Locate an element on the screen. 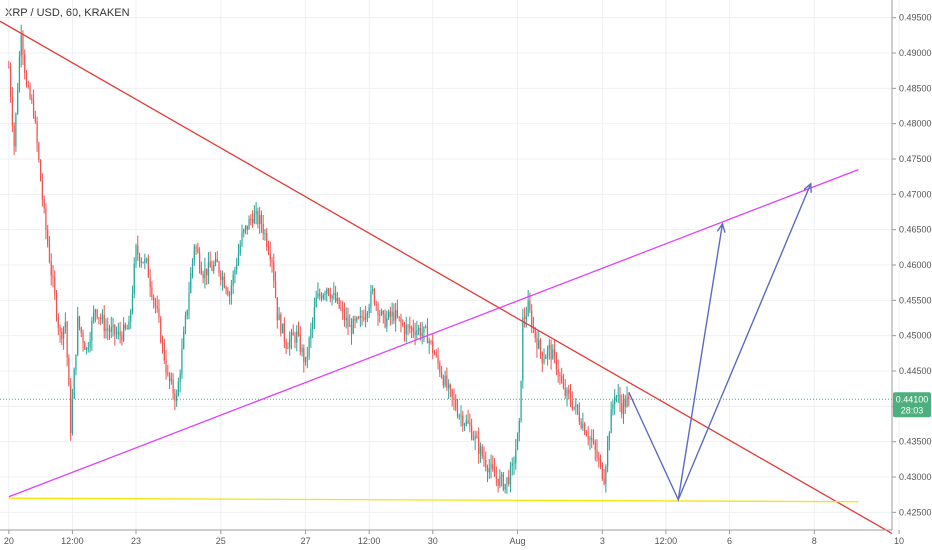 This screenshot has height=550, width=932. current-price-badge is located at coordinates (912, 405).